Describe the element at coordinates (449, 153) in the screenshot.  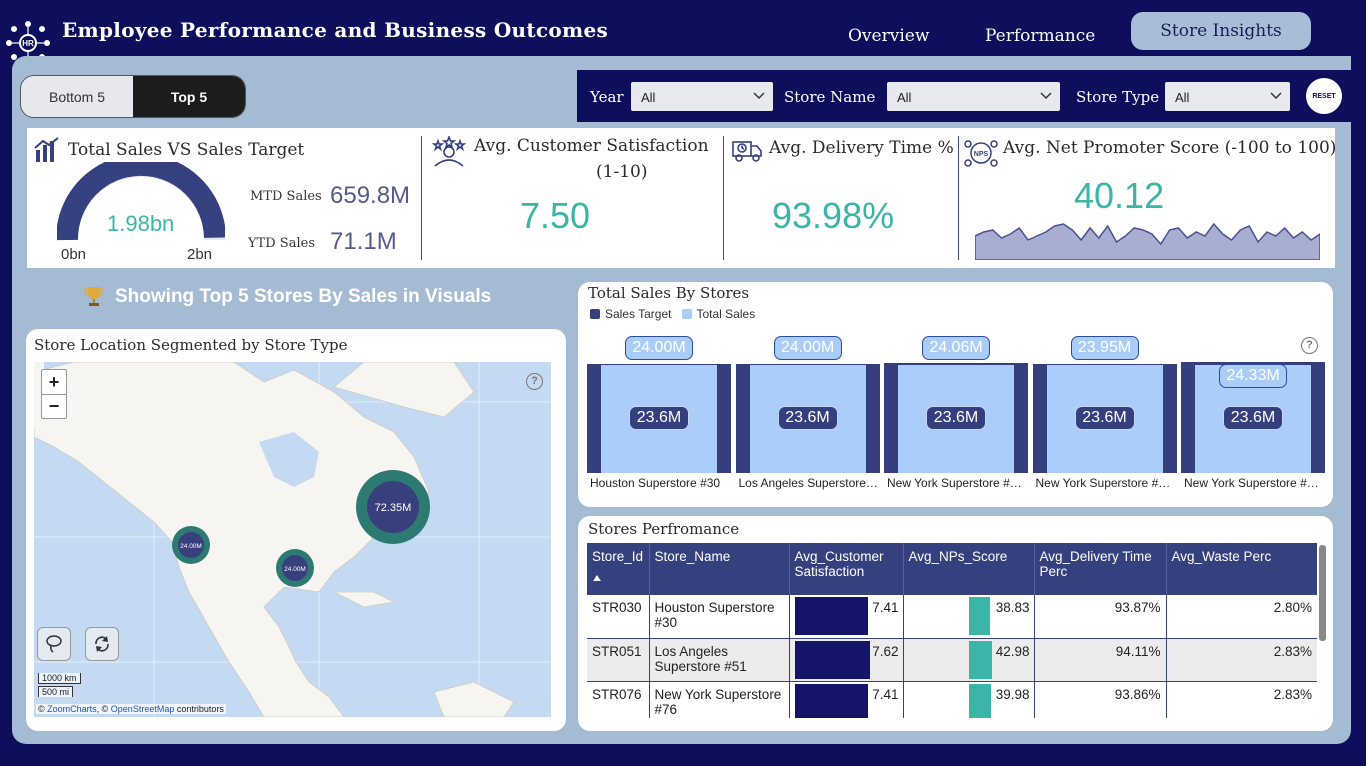
I see `satisfaction-icon` at that location.